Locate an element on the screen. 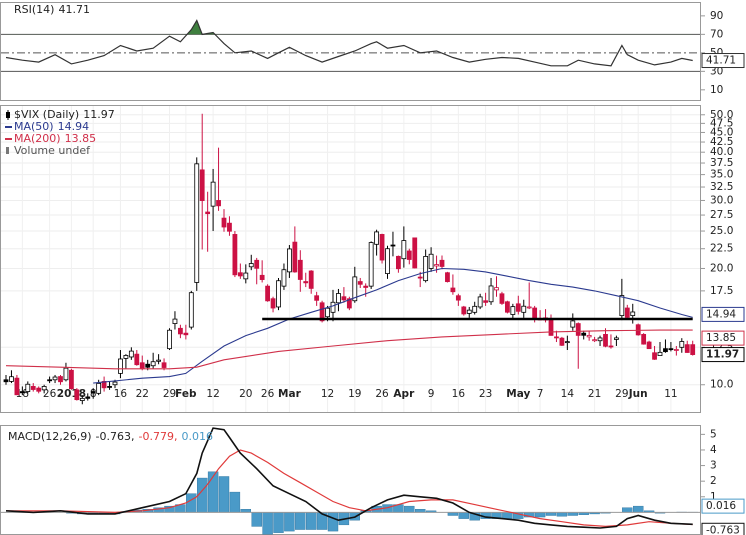 The height and width of the screenshot is (535, 746). y-tick-label: 10 is located at coordinates (716, 90).